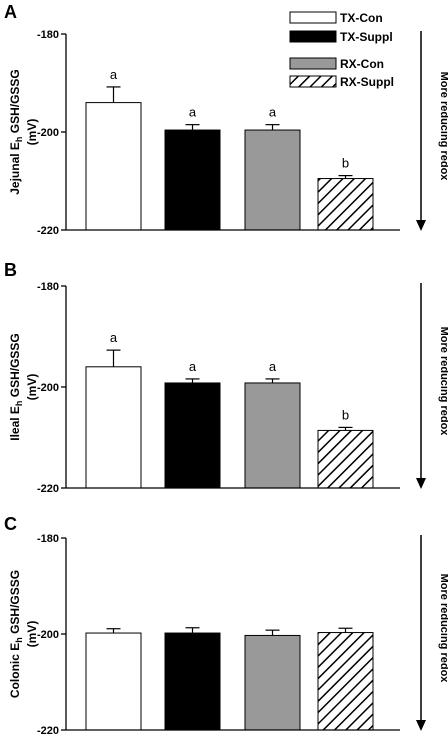 Image resolution: width=448 pixels, height=735 pixels. Describe the element at coordinates (367, 82) in the screenshot. I see `legend-label: RX-Suppl` at that location.